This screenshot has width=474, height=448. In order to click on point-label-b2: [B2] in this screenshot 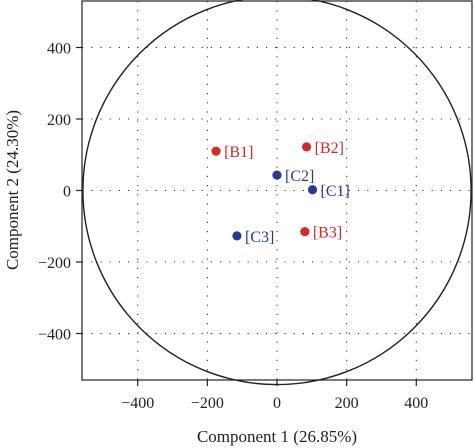, I will do `click(329, 148)`.